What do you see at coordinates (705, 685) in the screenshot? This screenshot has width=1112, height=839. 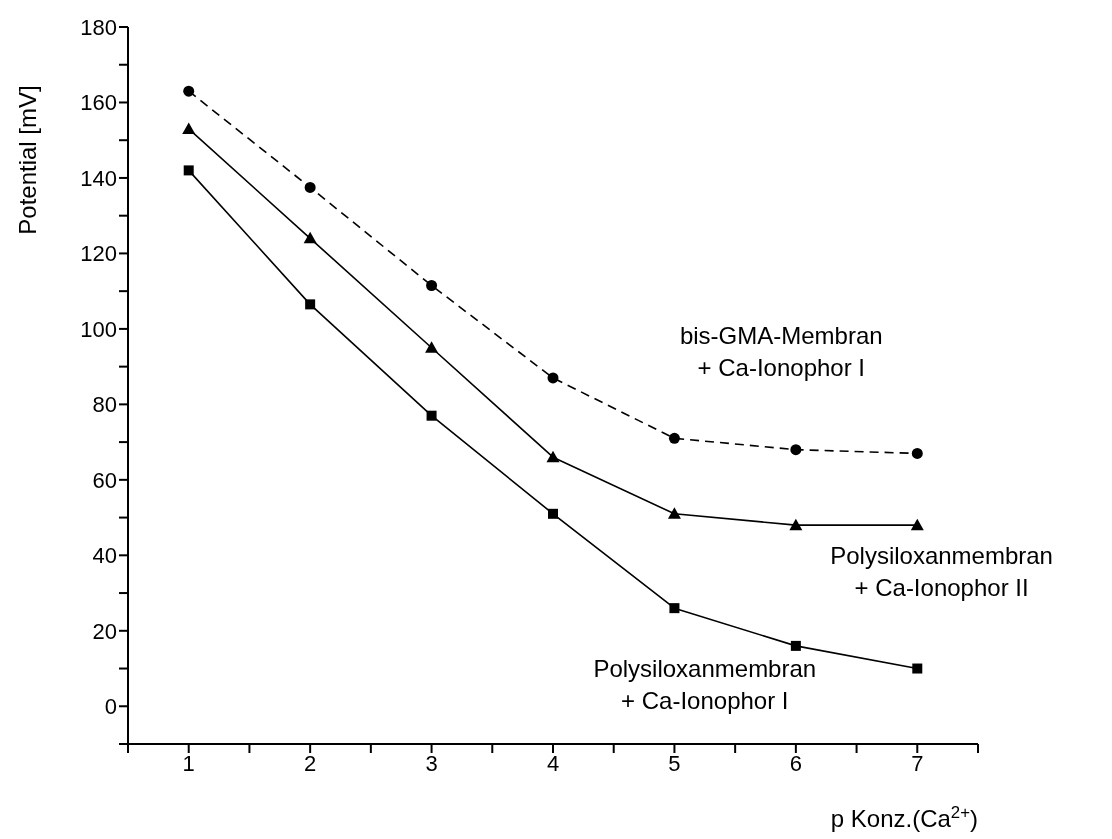 I see `series-label: Polysiloxanmembran + Ca-Ionophor I` at bounding box center [705, 685].